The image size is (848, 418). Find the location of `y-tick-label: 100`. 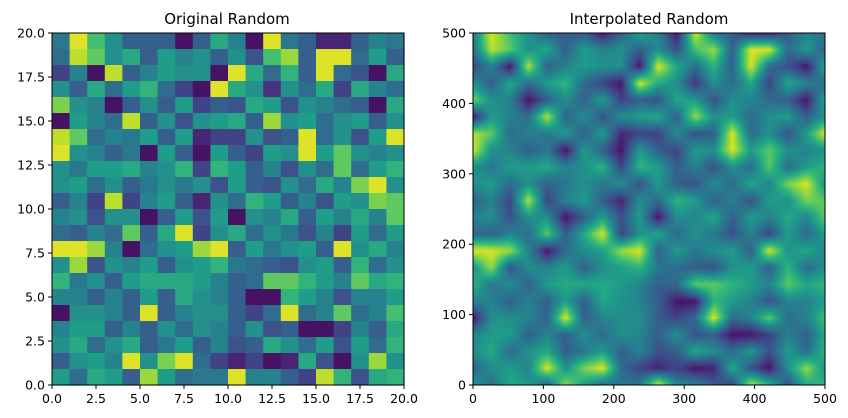

y-tick-label: 100 is located at coordinates (454, 314).